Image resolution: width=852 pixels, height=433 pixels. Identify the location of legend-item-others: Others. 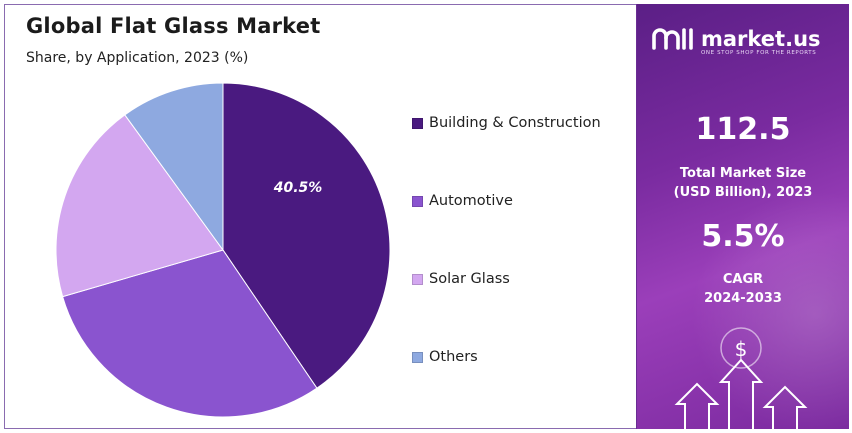
(445, 357).